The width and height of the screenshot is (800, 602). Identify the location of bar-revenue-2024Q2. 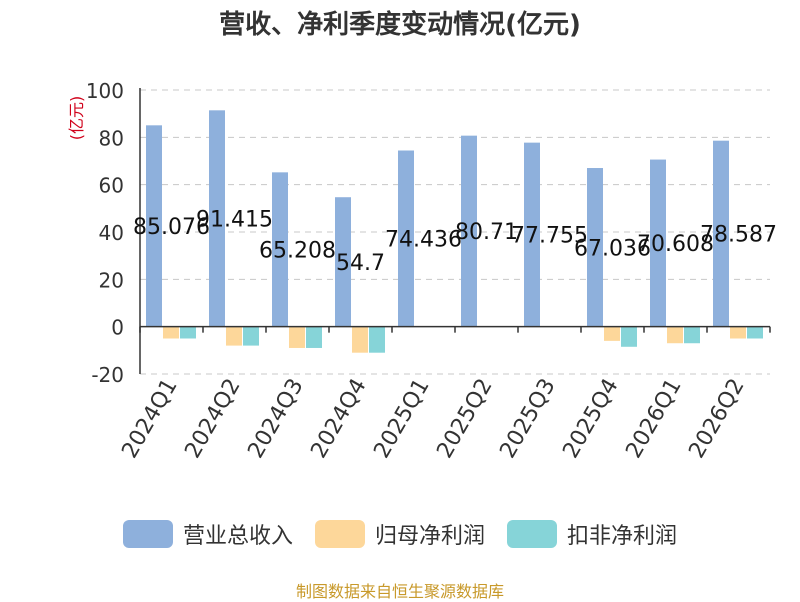
(217, 218).